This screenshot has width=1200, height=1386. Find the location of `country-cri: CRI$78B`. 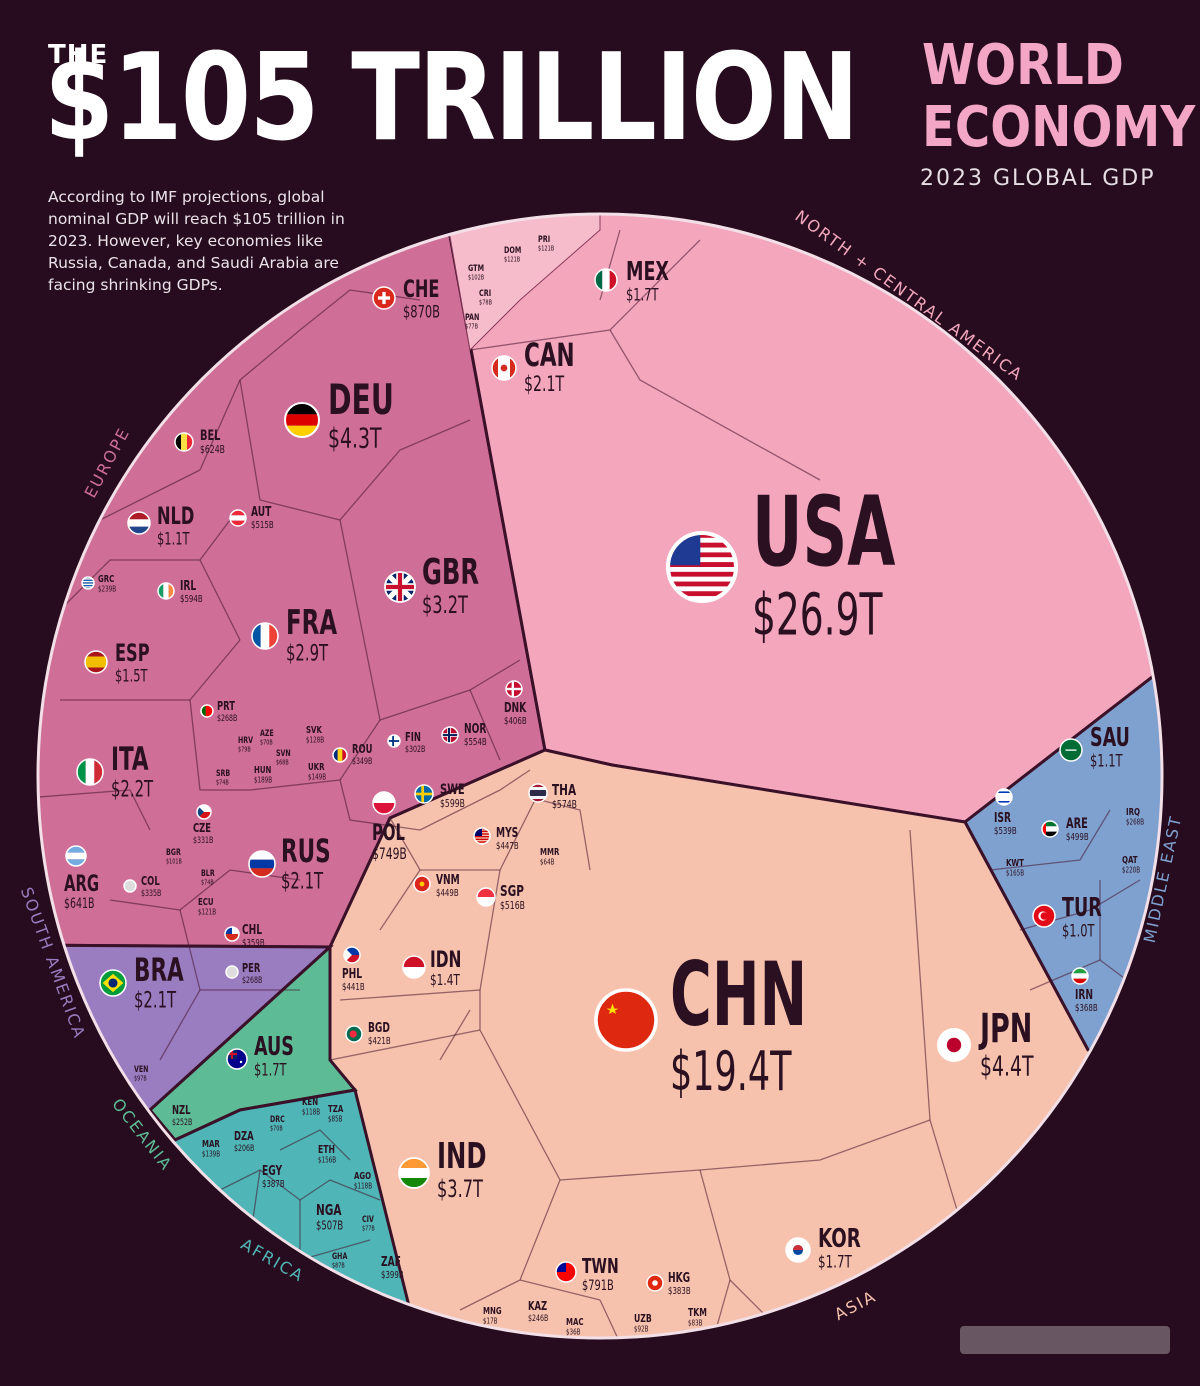

country-cri: CRI$78B is located at coordinates (485, 296).